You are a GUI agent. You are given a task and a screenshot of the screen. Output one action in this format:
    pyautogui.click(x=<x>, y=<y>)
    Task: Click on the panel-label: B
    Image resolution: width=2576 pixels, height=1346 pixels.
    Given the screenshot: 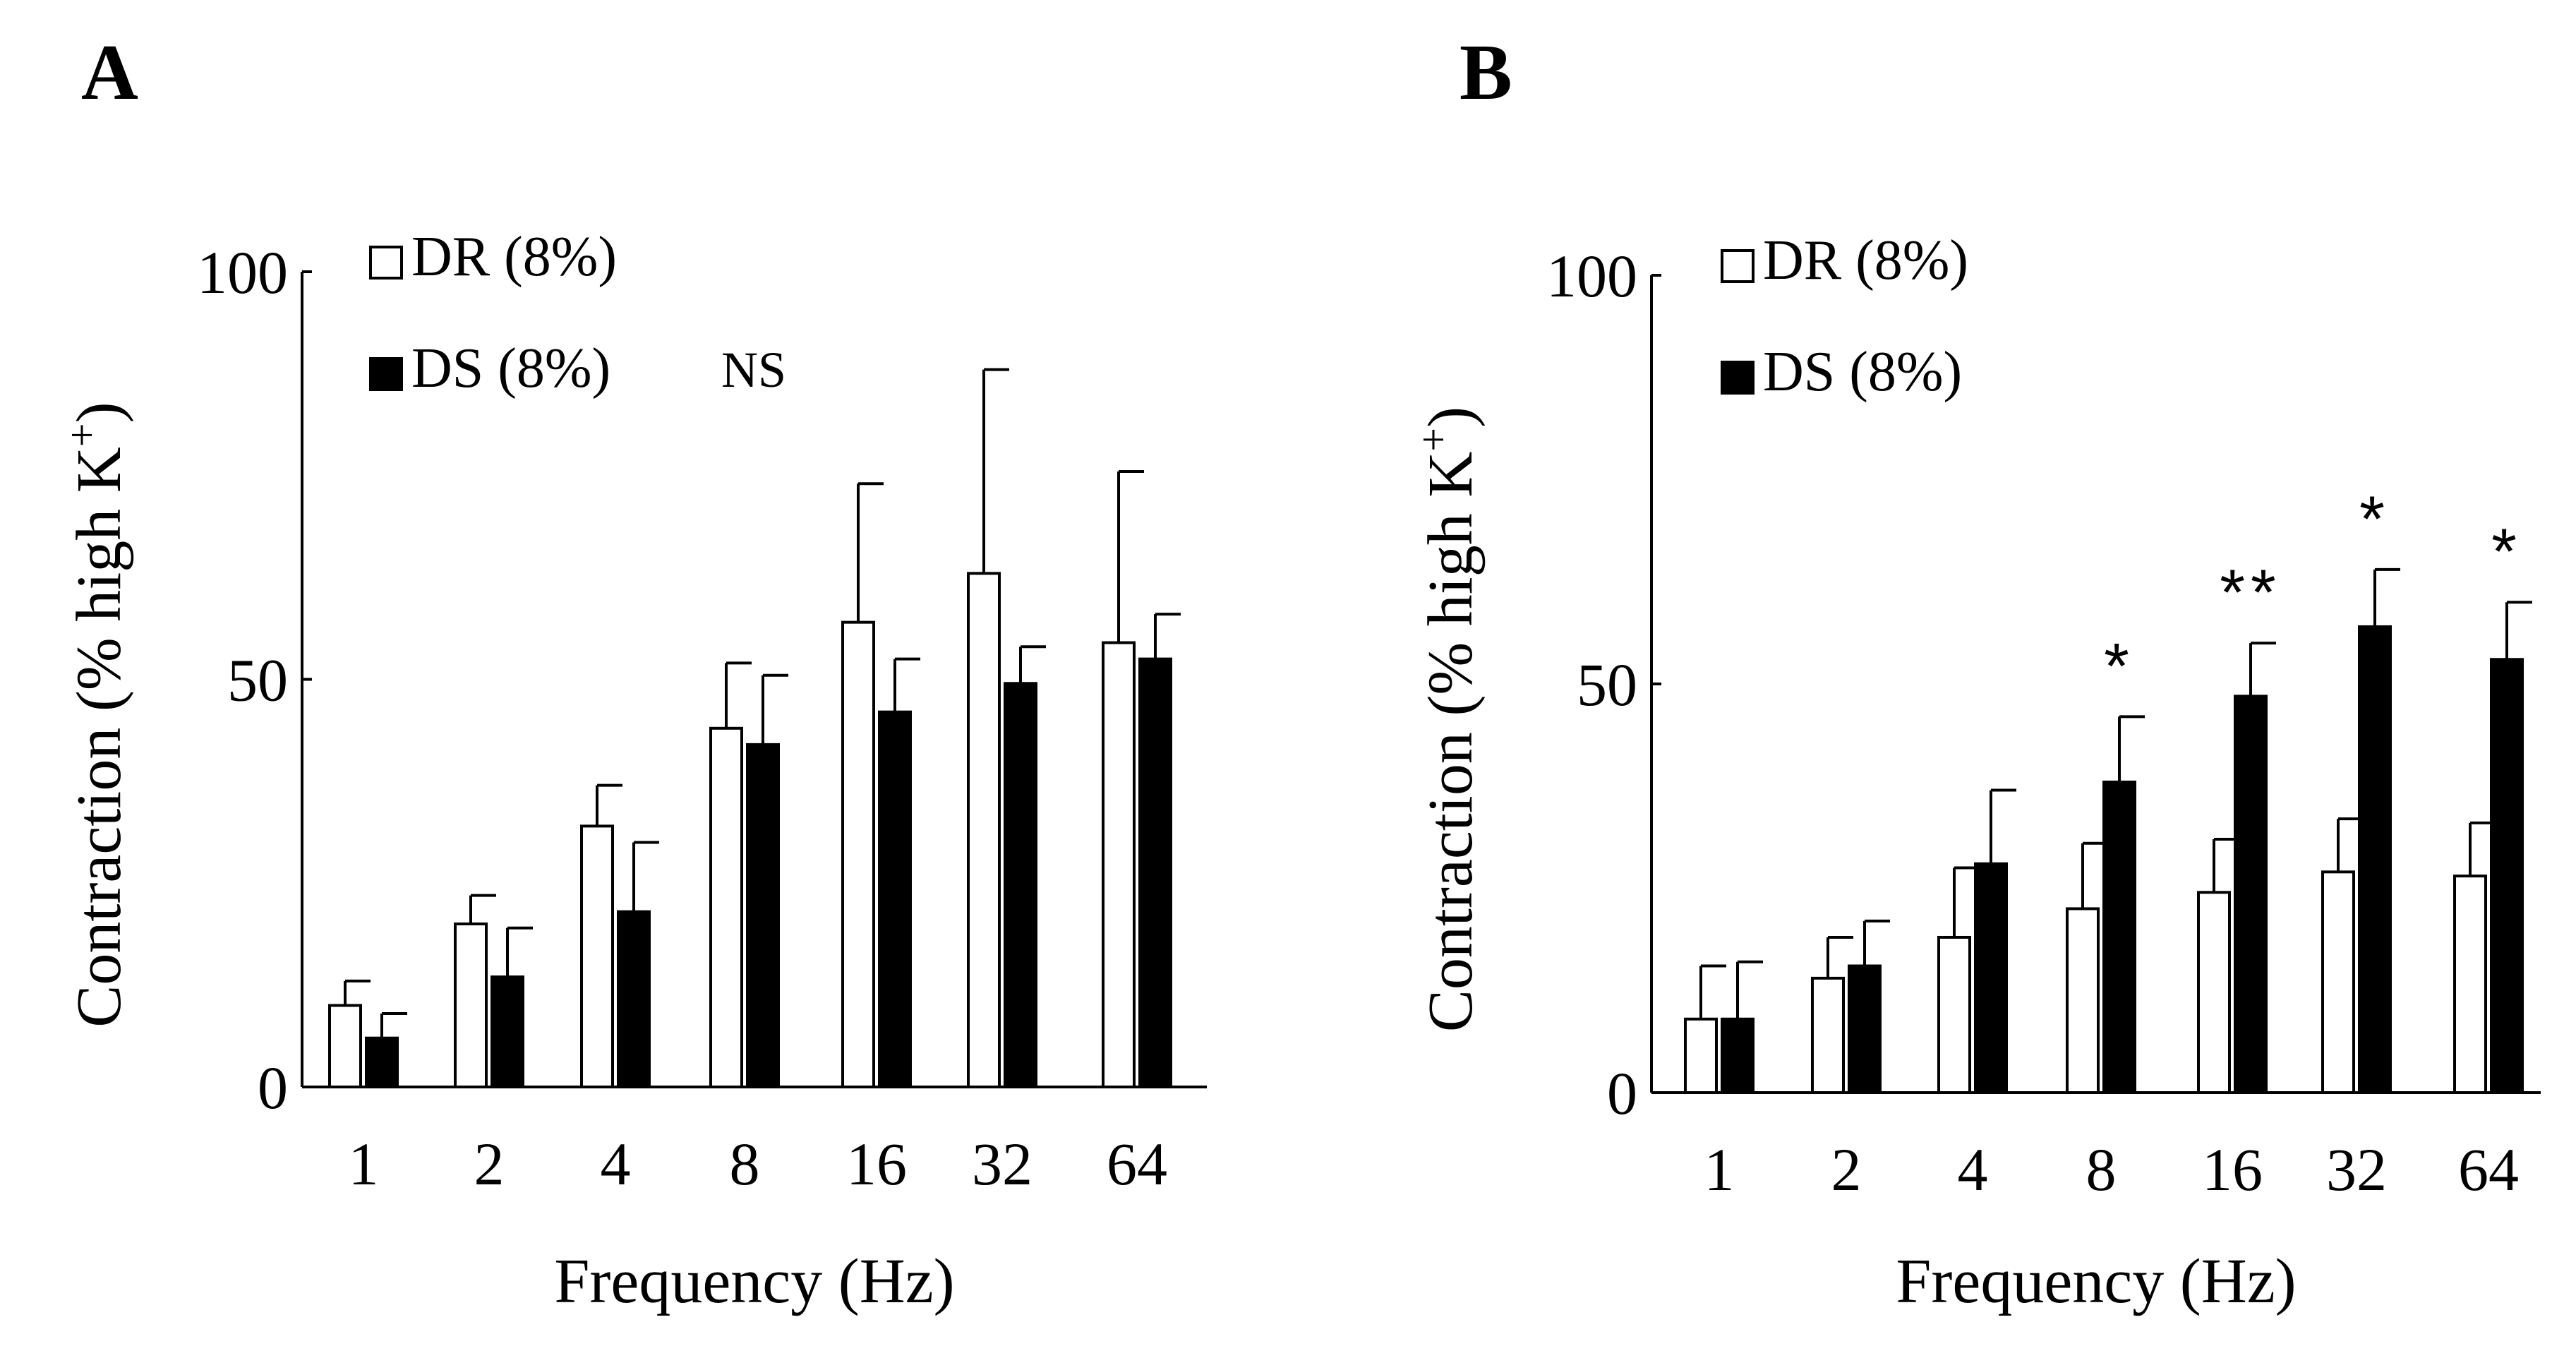 What is the action you would take?
    pyautogui.click(x=1485, y=72)
    